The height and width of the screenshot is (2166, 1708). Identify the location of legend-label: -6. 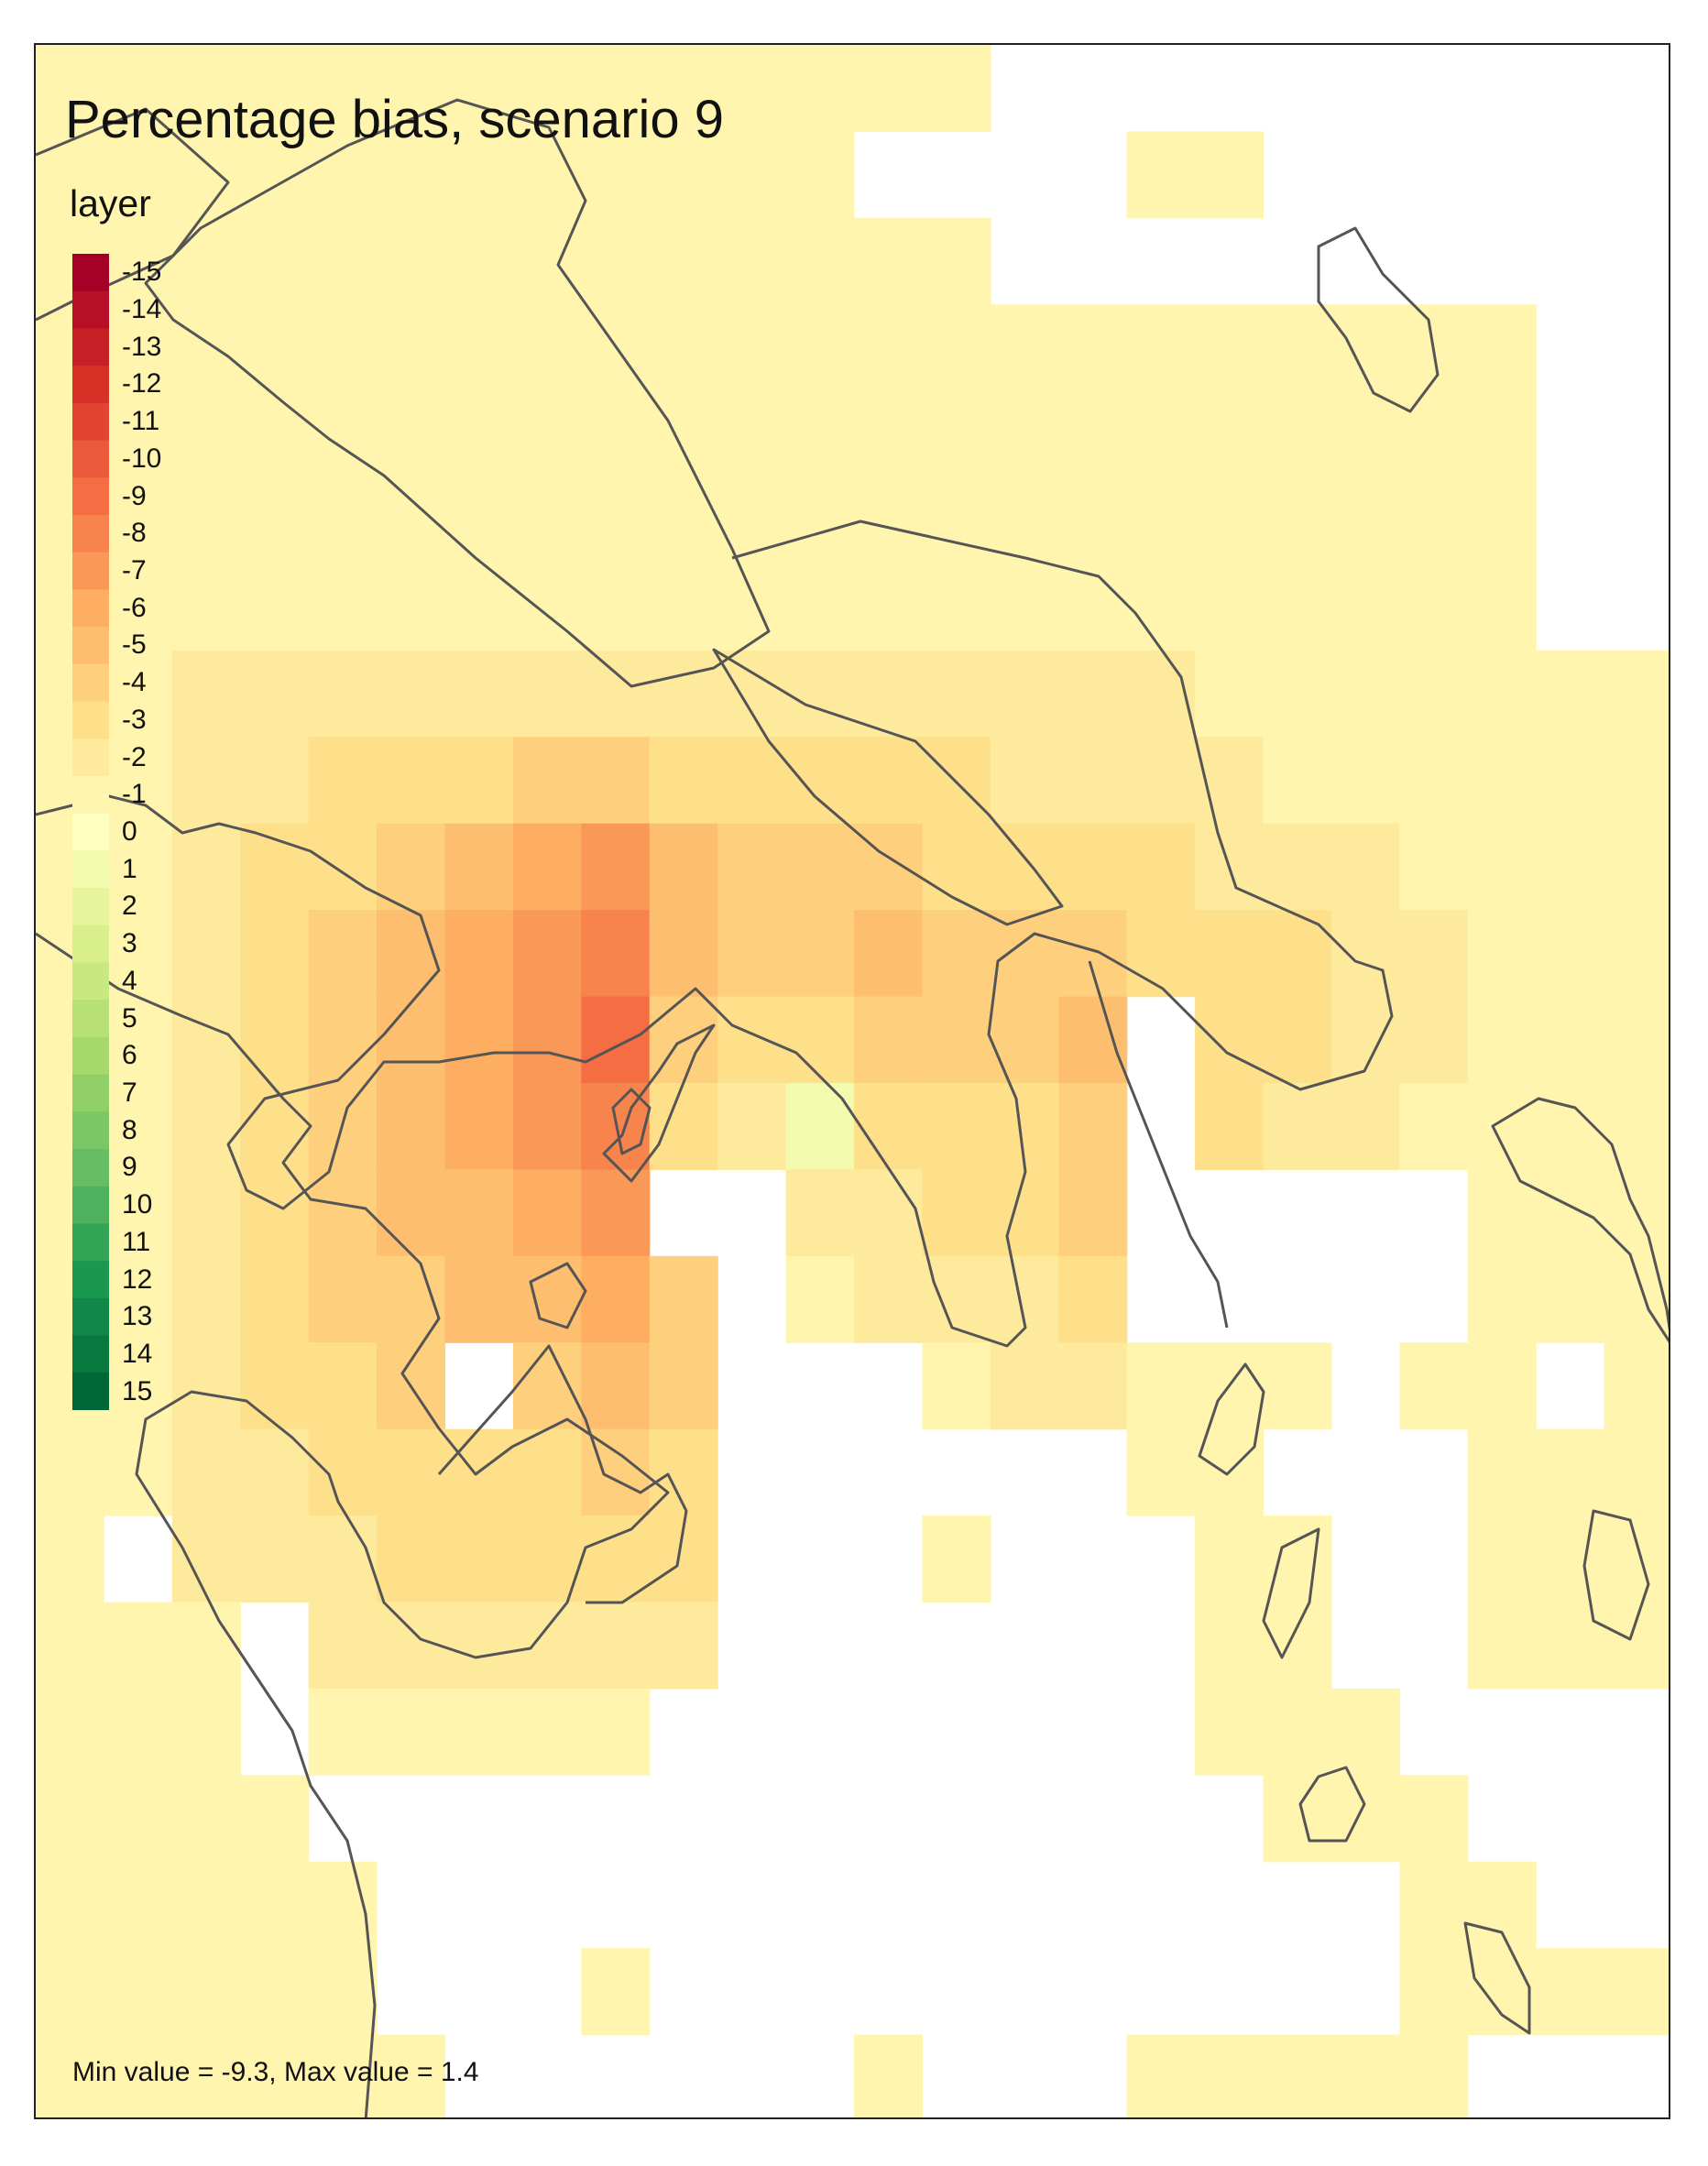
(135, 607).